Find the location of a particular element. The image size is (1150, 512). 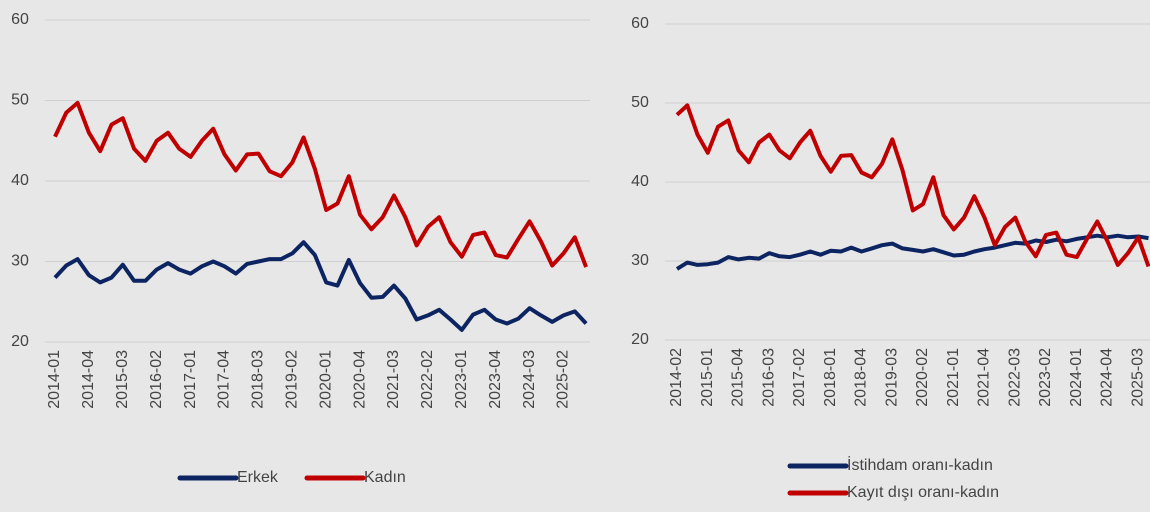

x-tick-label: 2018-01 is located at coordinates (830, 377).